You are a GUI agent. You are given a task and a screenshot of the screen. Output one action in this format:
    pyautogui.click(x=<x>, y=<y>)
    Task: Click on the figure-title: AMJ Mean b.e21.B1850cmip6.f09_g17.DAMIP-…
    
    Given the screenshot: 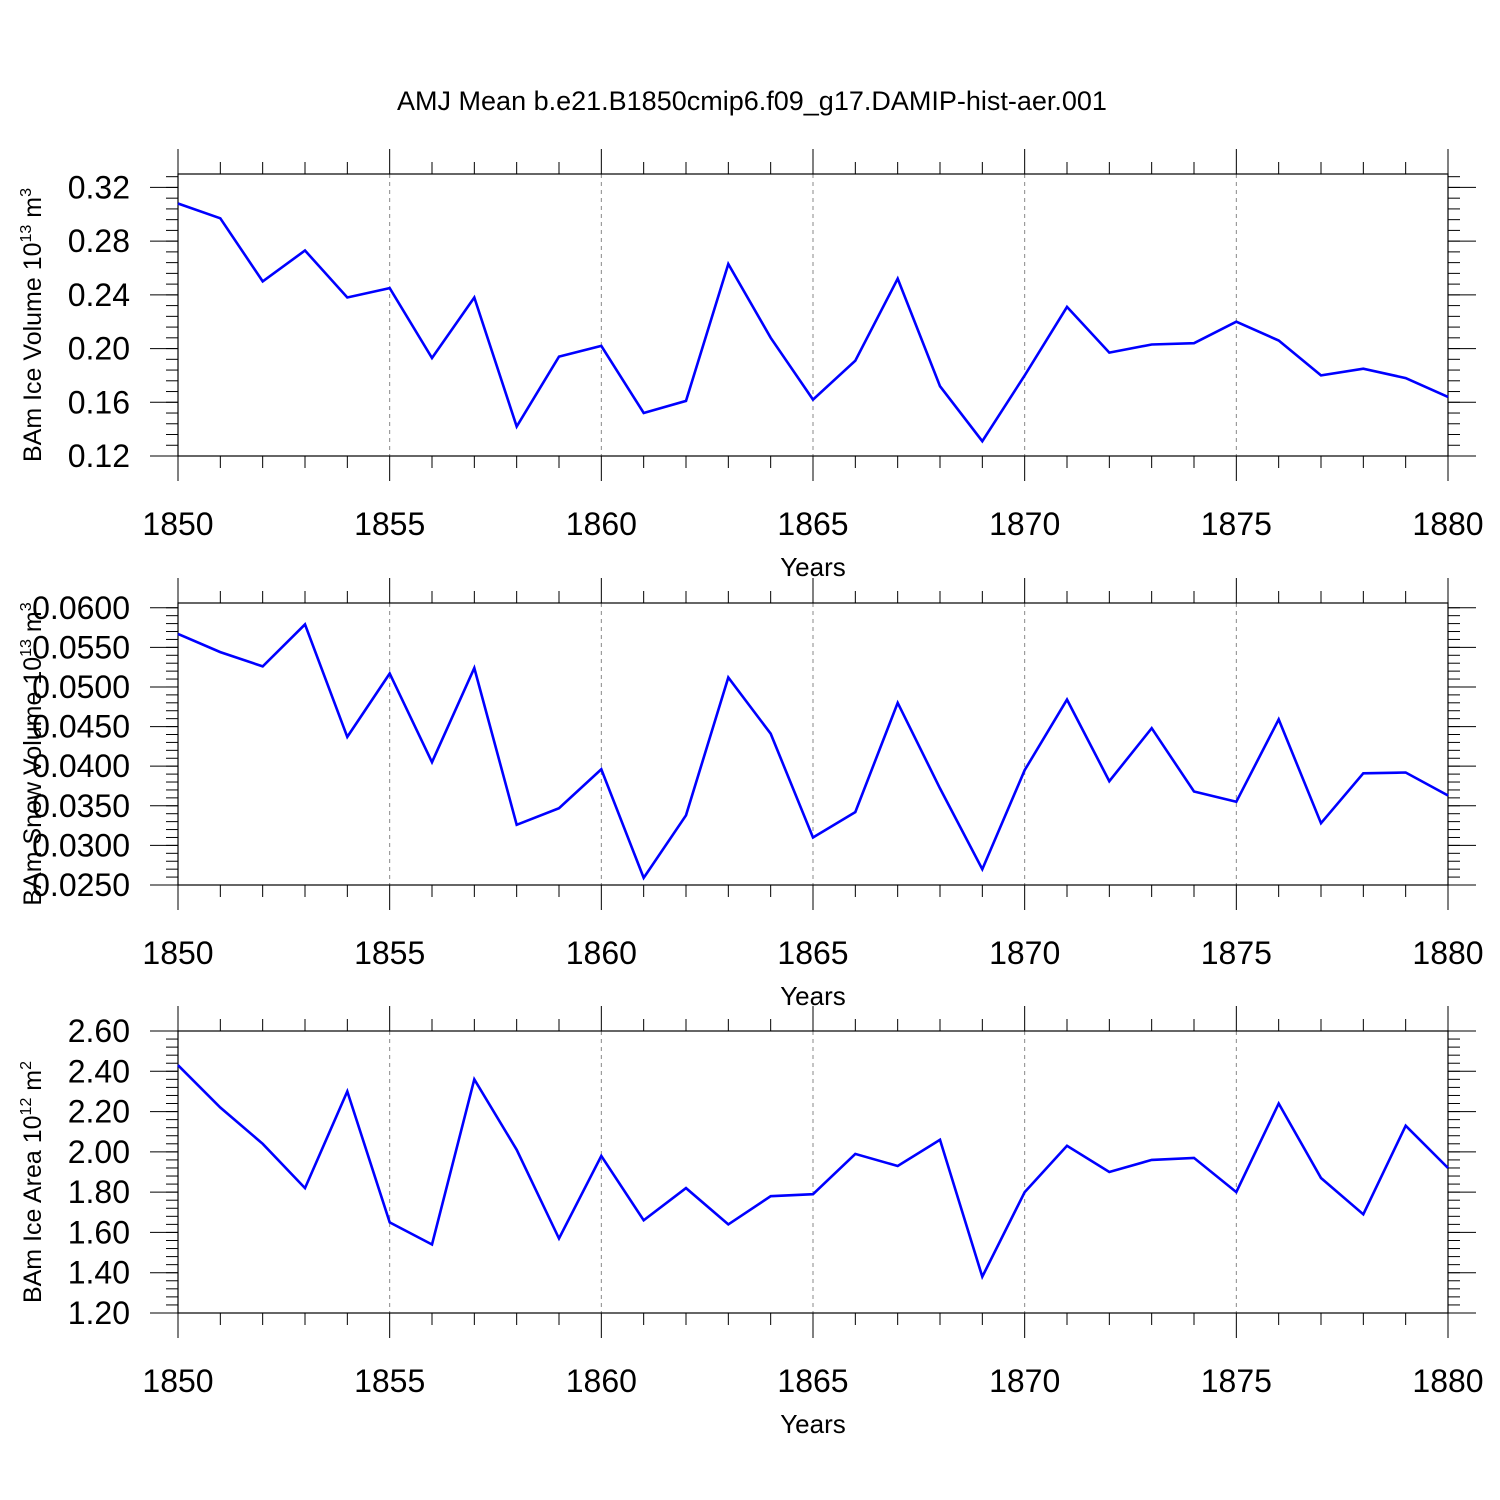 What is the action you would take?
    pyautogui.click(x=752, y=101)
    